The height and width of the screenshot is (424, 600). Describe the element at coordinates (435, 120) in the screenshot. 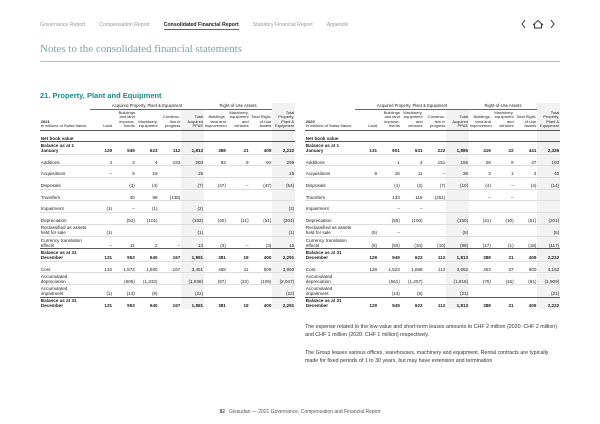

I see `column-header: Construc-tion in progress` at that location.